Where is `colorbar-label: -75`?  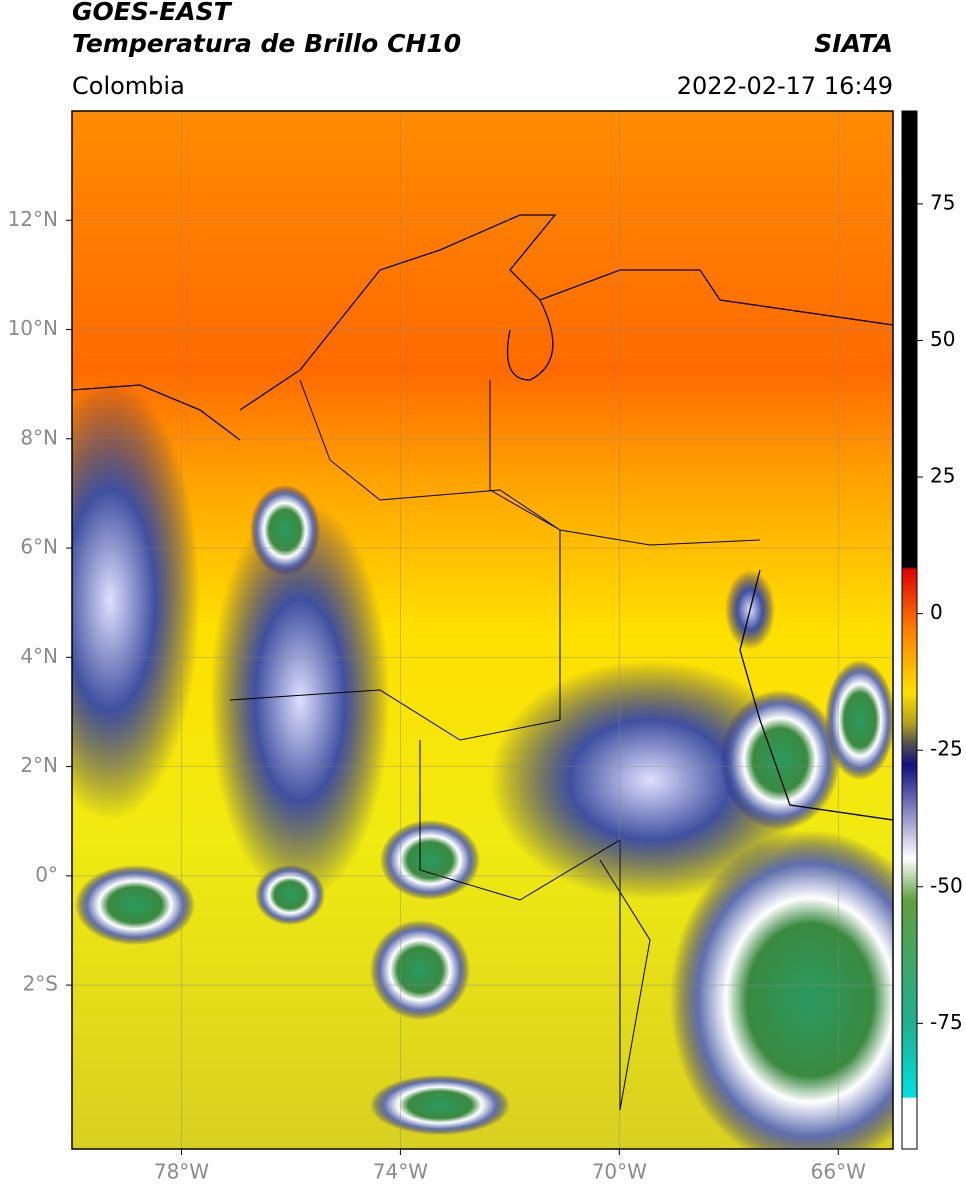 colorbar-label: -75 is located at coordinates (946, 1022).